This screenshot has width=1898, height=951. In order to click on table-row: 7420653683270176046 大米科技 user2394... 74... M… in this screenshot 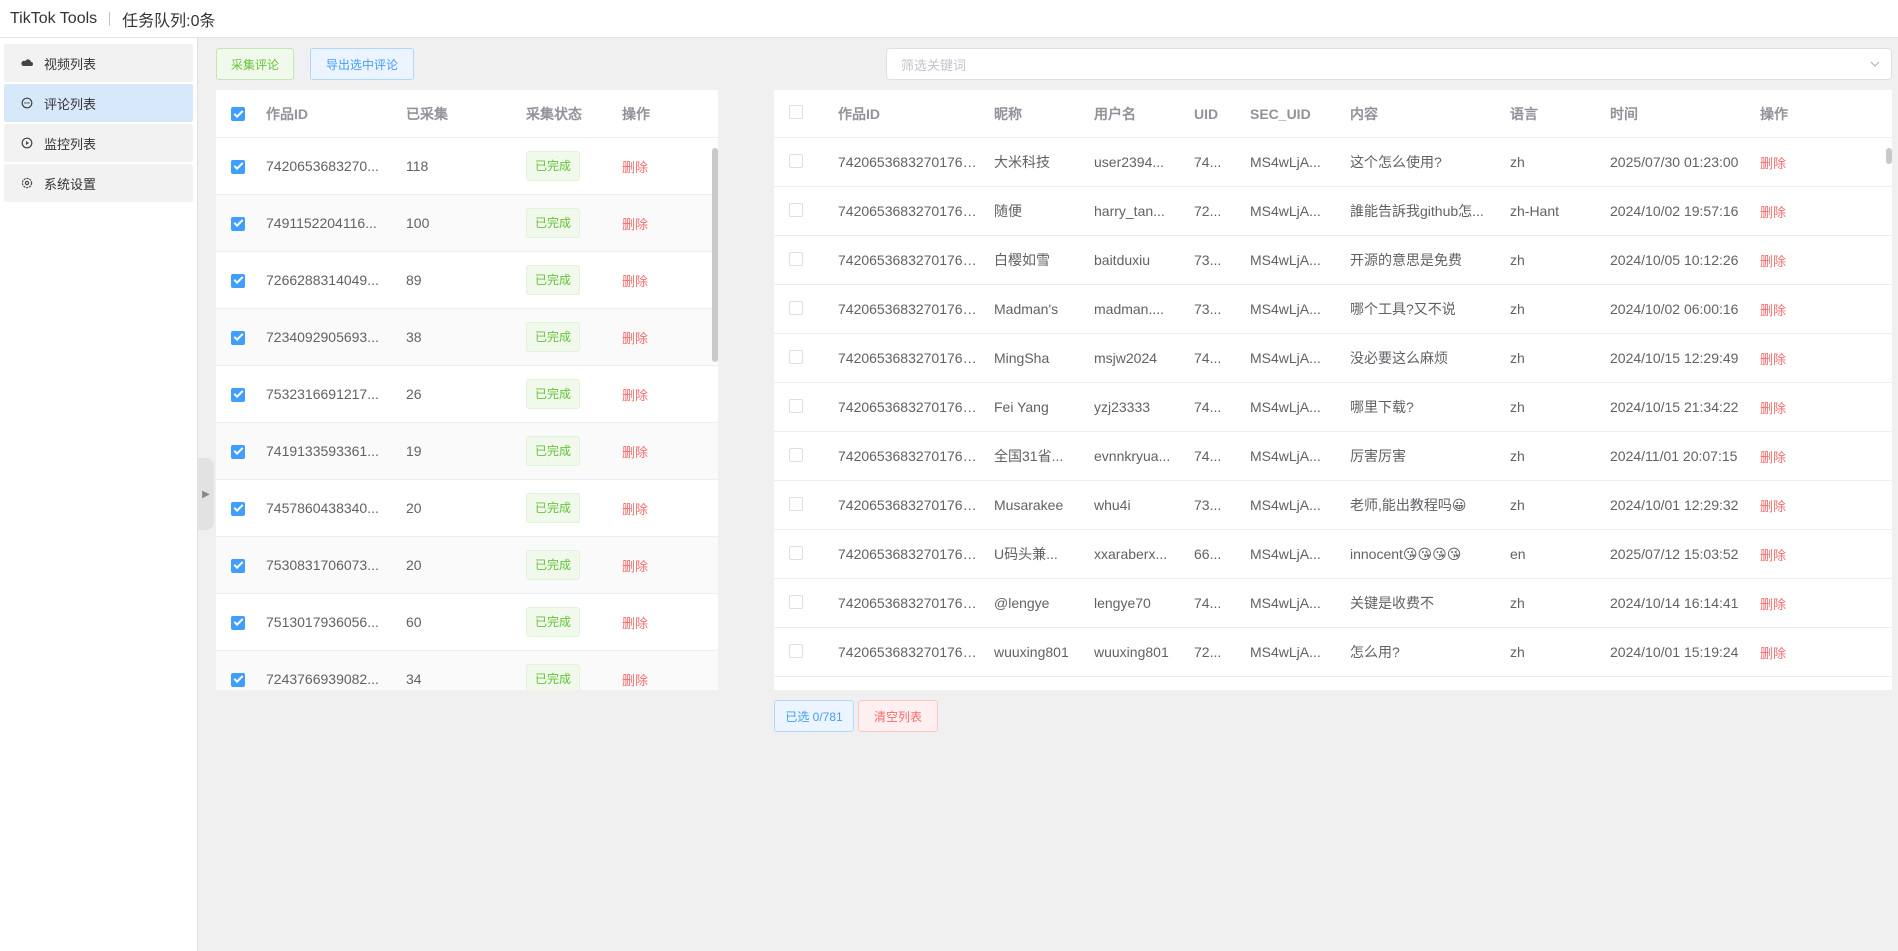, I will do `click(1333, 162)`.